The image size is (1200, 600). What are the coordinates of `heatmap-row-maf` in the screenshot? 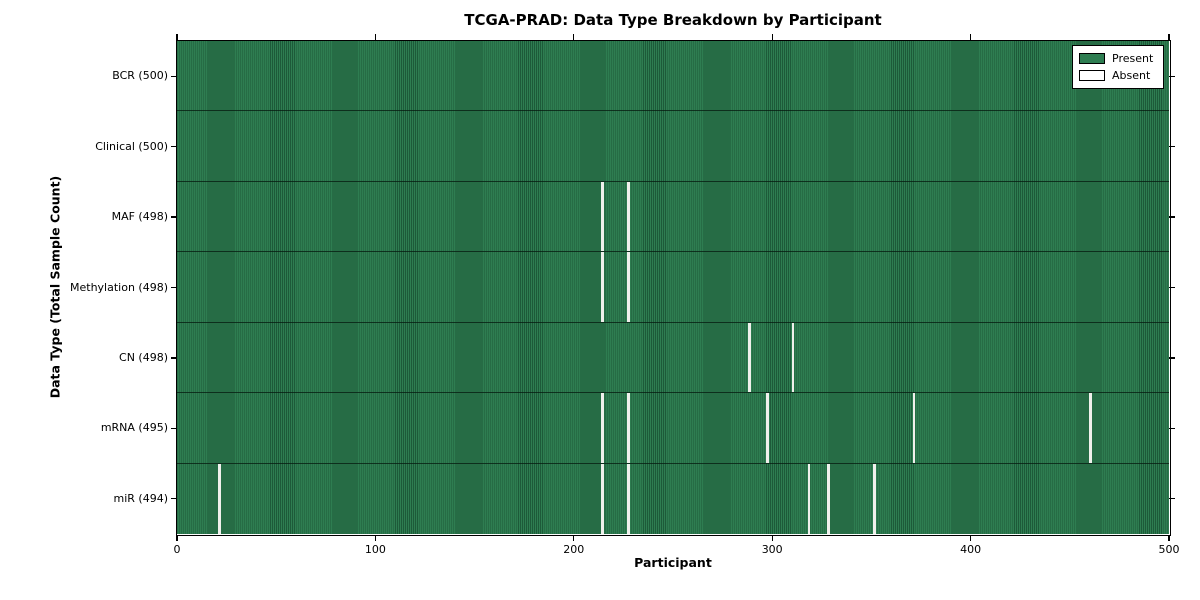 It's located at (673, 217).